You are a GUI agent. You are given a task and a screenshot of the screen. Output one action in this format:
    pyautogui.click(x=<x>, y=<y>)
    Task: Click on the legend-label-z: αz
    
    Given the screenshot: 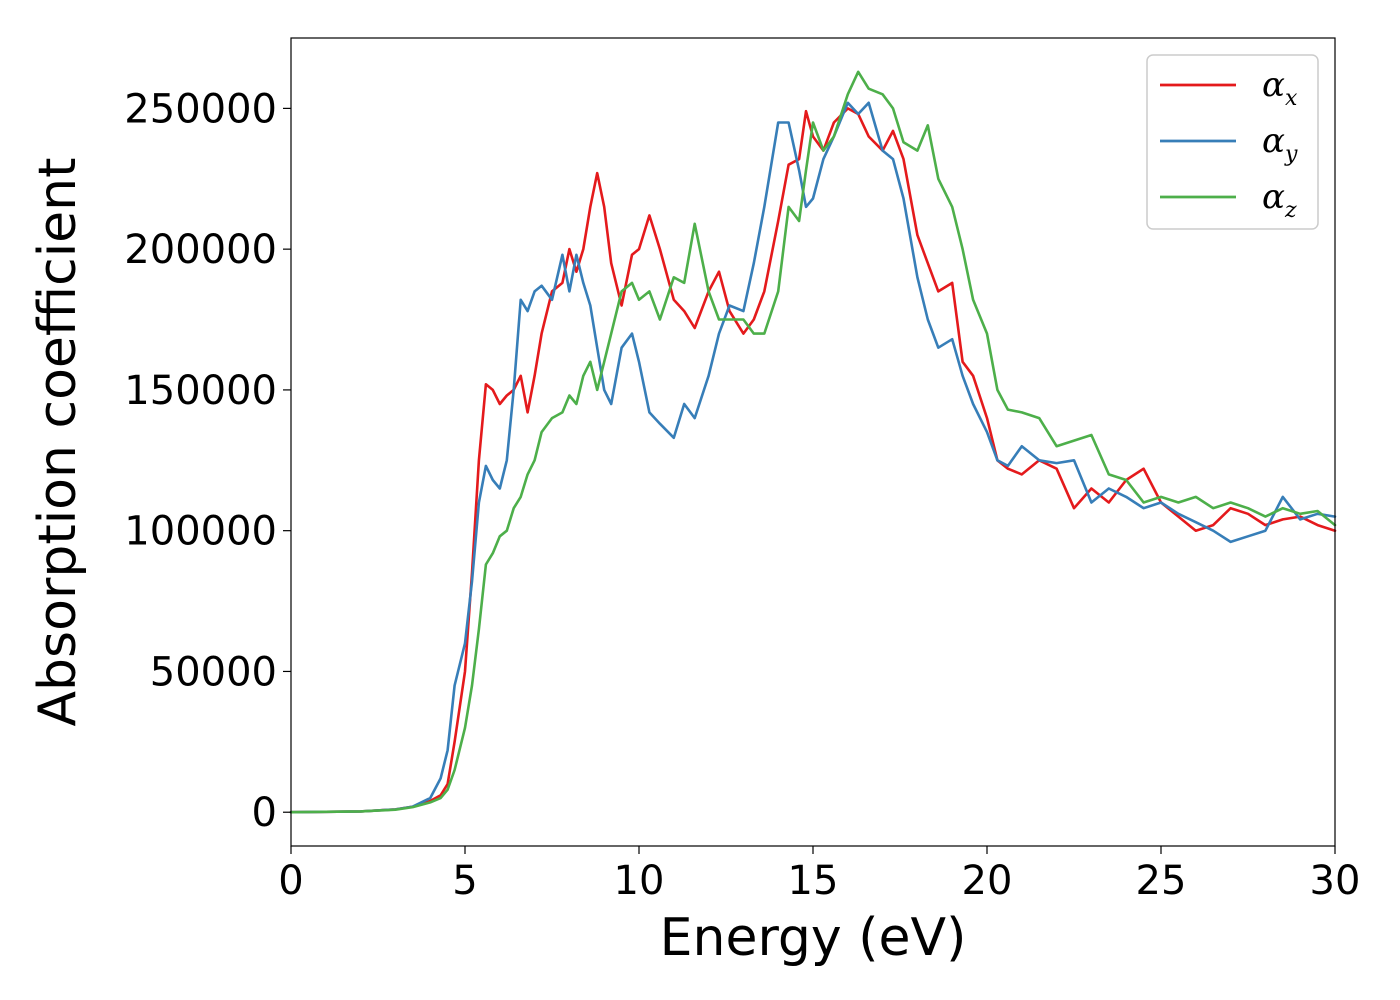 What is the action you would take?
    pyautogui.click(x=1279, y=200)
    